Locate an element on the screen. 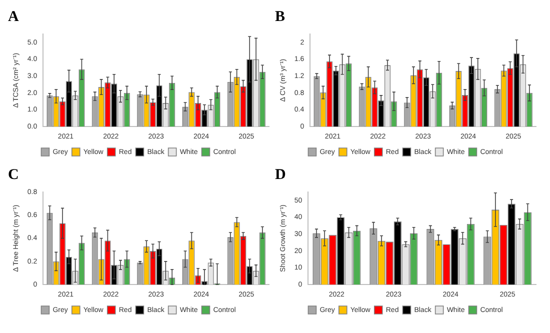 The height and width of the screenshot is (333, 550). chart-title: D is located at coordinates (280, 174).